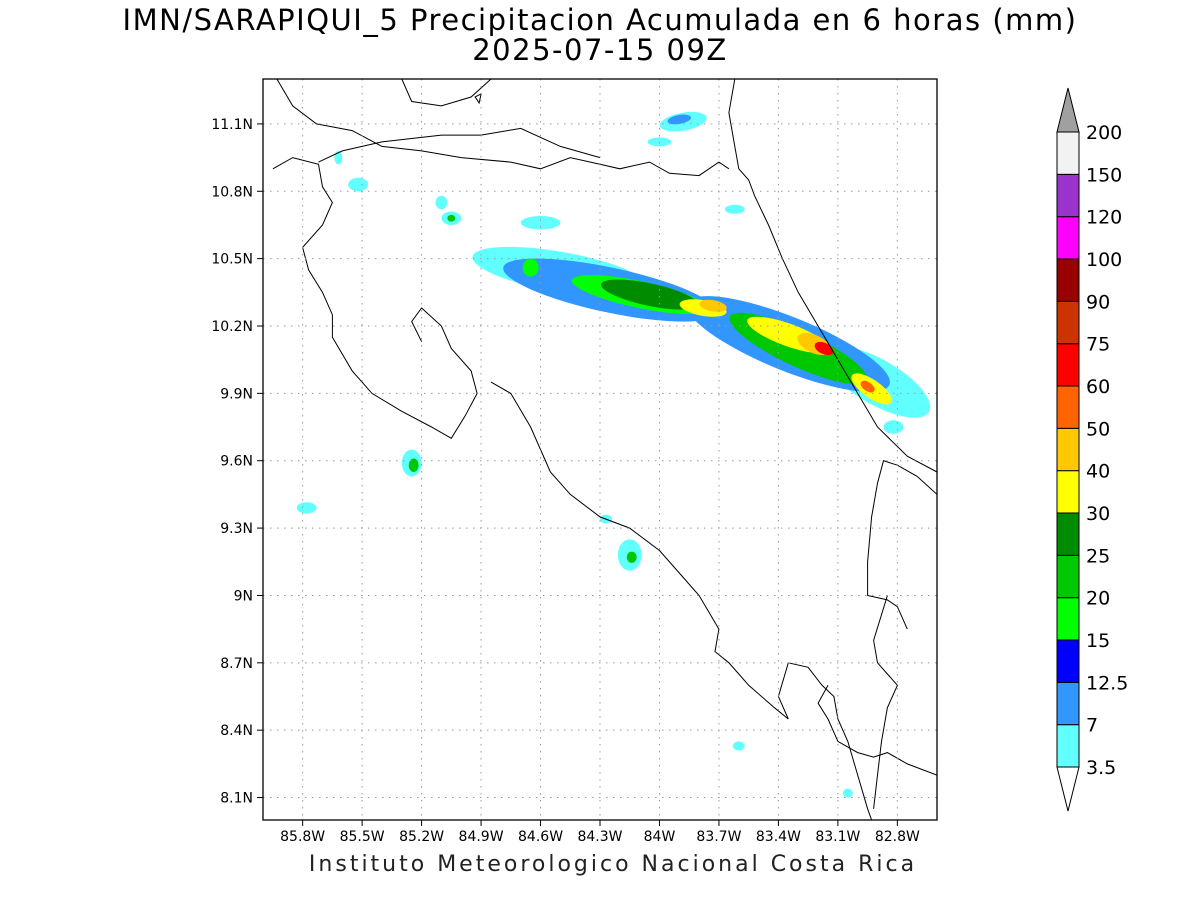 Image resolution: width=1200 pixels, height=900 pixels. I want to click on lat-tick-label: 10.8N, so click(232, 192).